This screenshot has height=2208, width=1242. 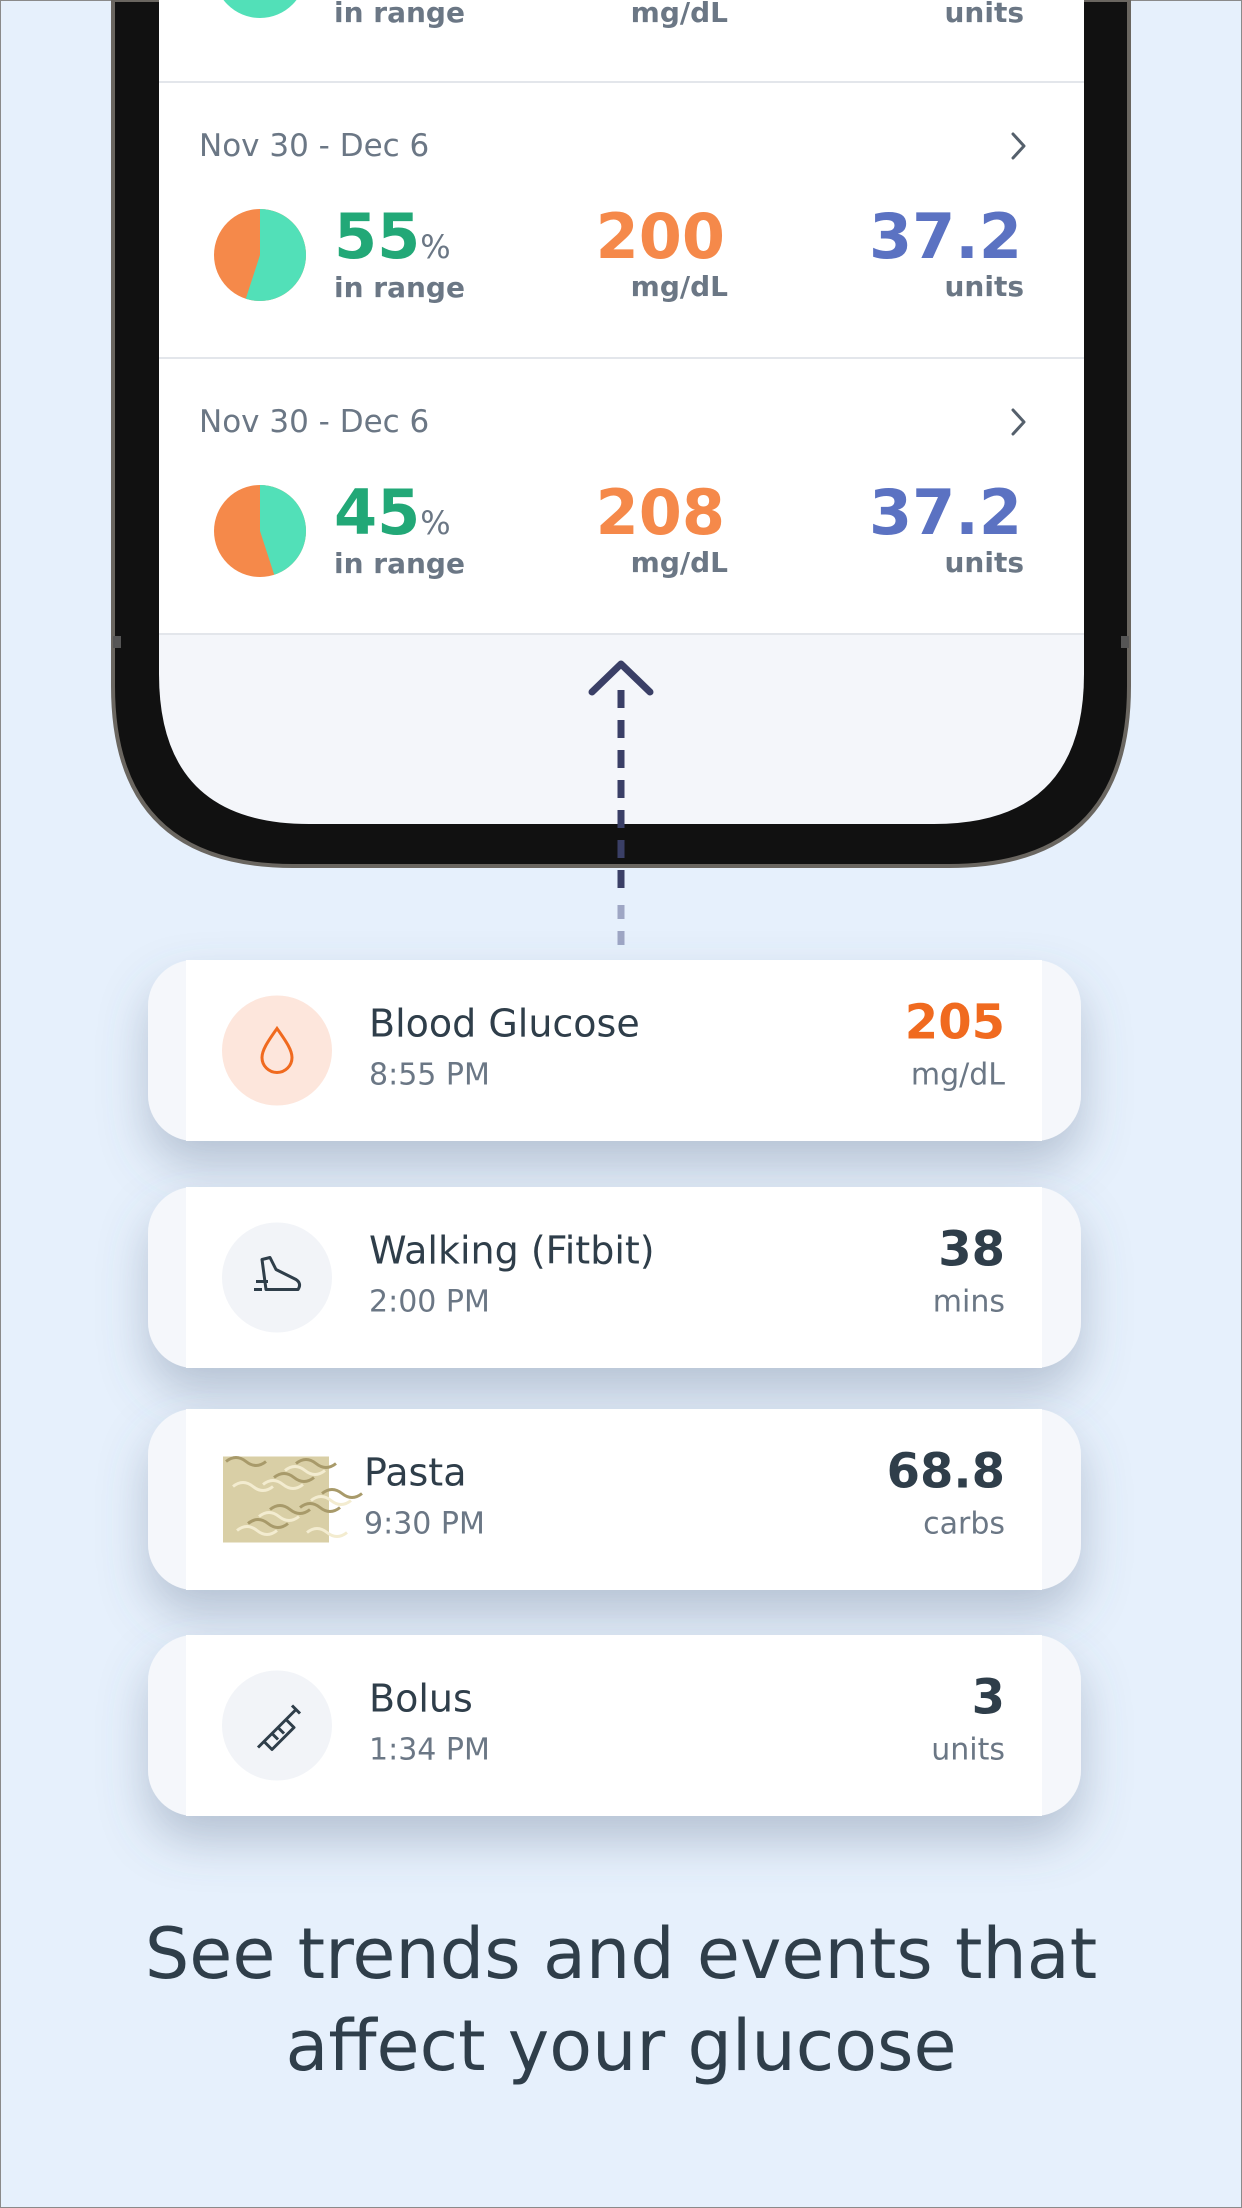 I want to click on event-time: 9:30 PM, so click(x=424, y=1524).